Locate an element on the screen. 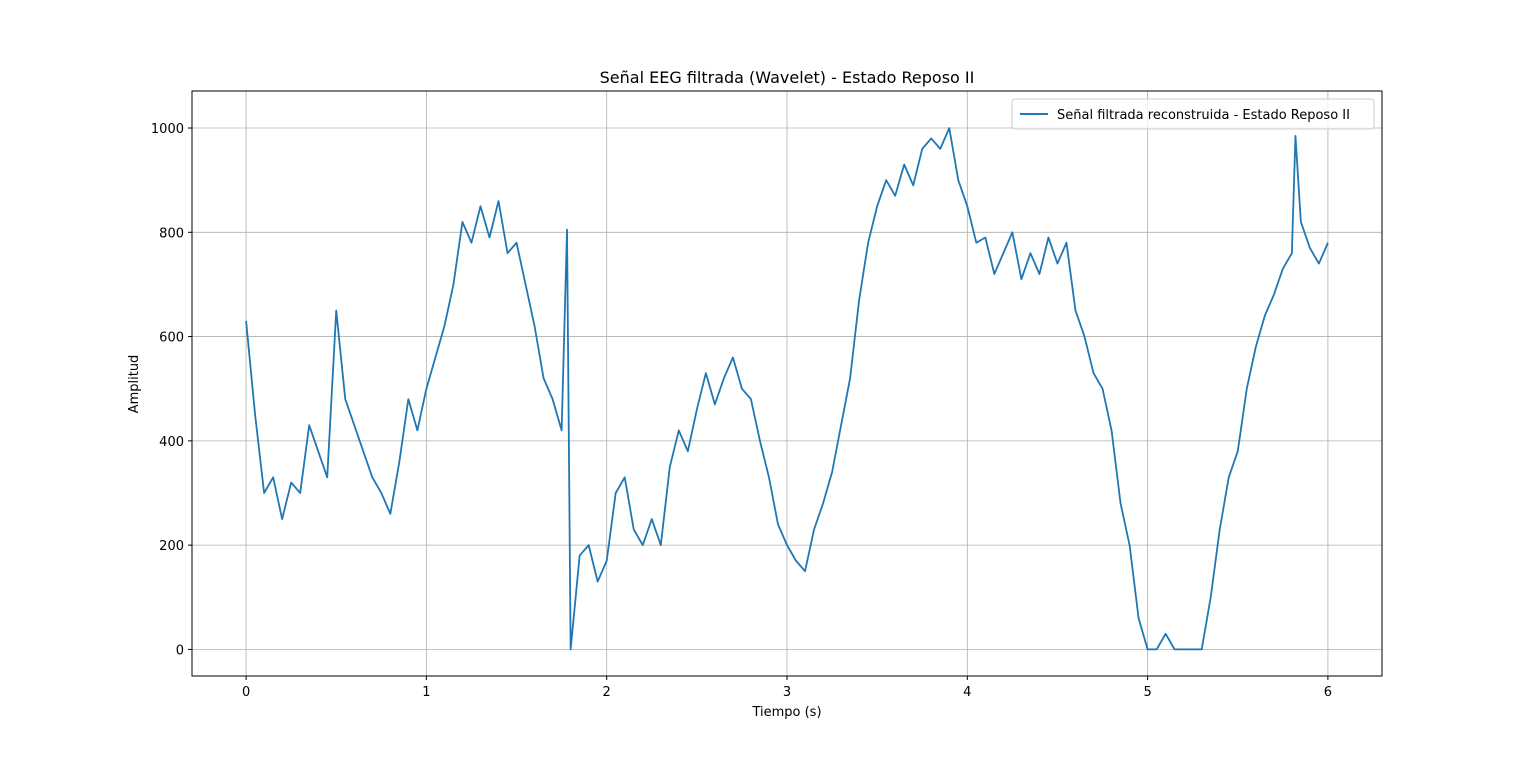 The height and width of the screenshot is (763, 1536). x-tick-label: 4 is located at coordinates (967, 692).